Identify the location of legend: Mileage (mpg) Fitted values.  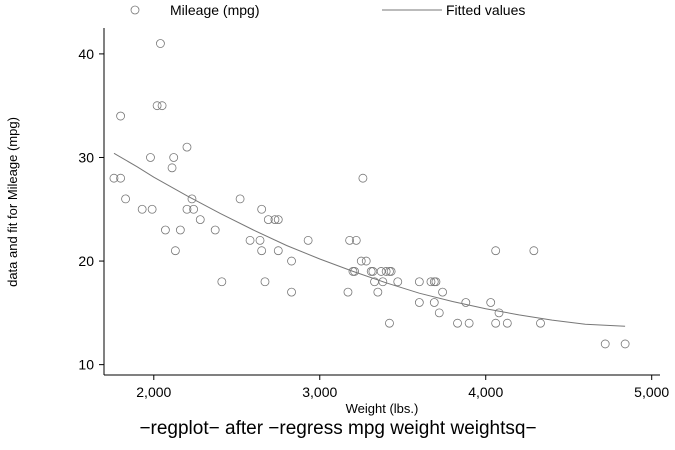
(327, 10).